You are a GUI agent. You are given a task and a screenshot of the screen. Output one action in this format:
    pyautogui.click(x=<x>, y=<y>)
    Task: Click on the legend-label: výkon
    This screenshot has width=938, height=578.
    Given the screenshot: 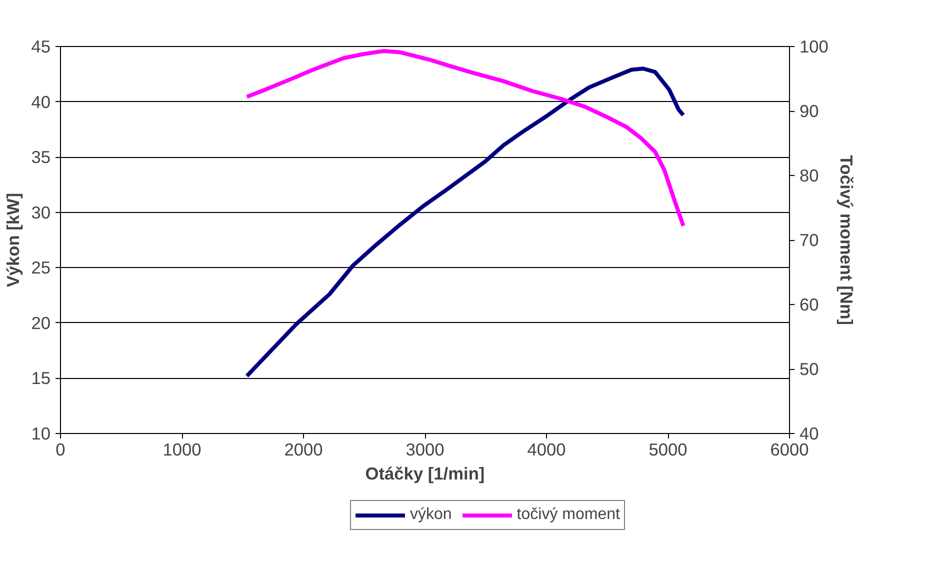 What is the action you would take?
    pyautogui.click(x=431, y=515)
    